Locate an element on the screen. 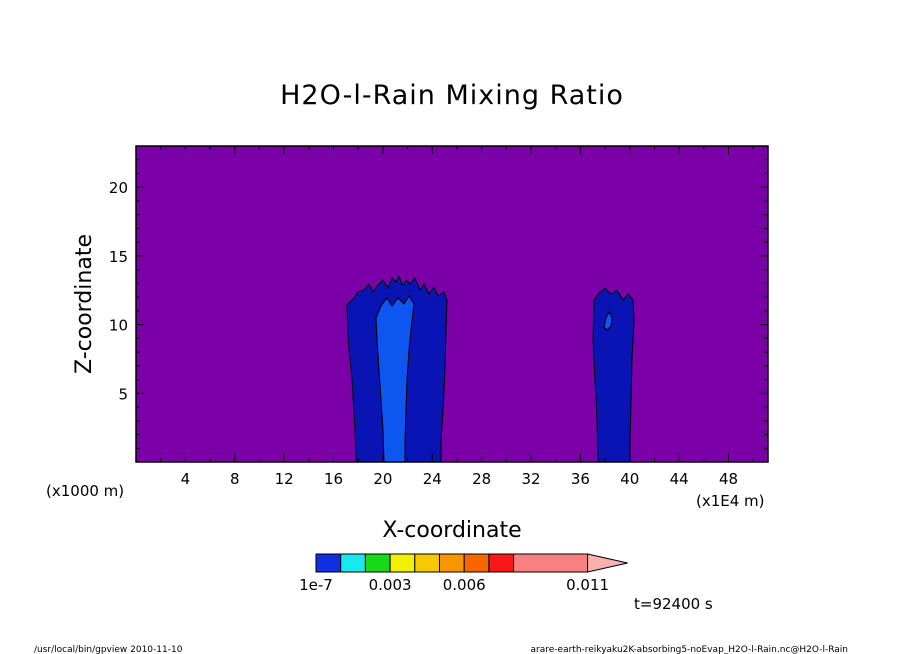 This screenshot has height=654, width=904. colorbar-extend-triangle is located at coordinates (607, 563).